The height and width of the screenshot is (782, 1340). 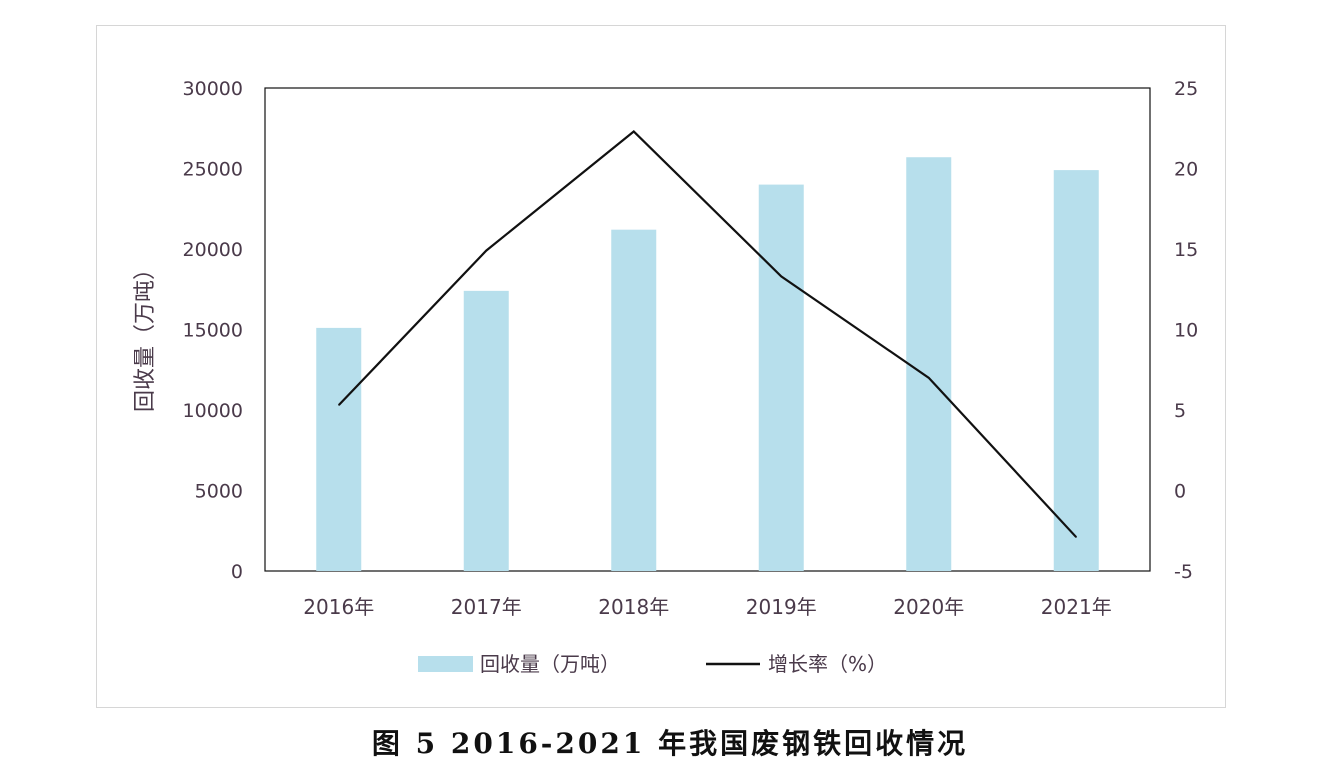 What do you see at coordinates (1186, 89) in the screenshot?
I see `y2-tick-label: 25` at bounding box center [1186, 89].